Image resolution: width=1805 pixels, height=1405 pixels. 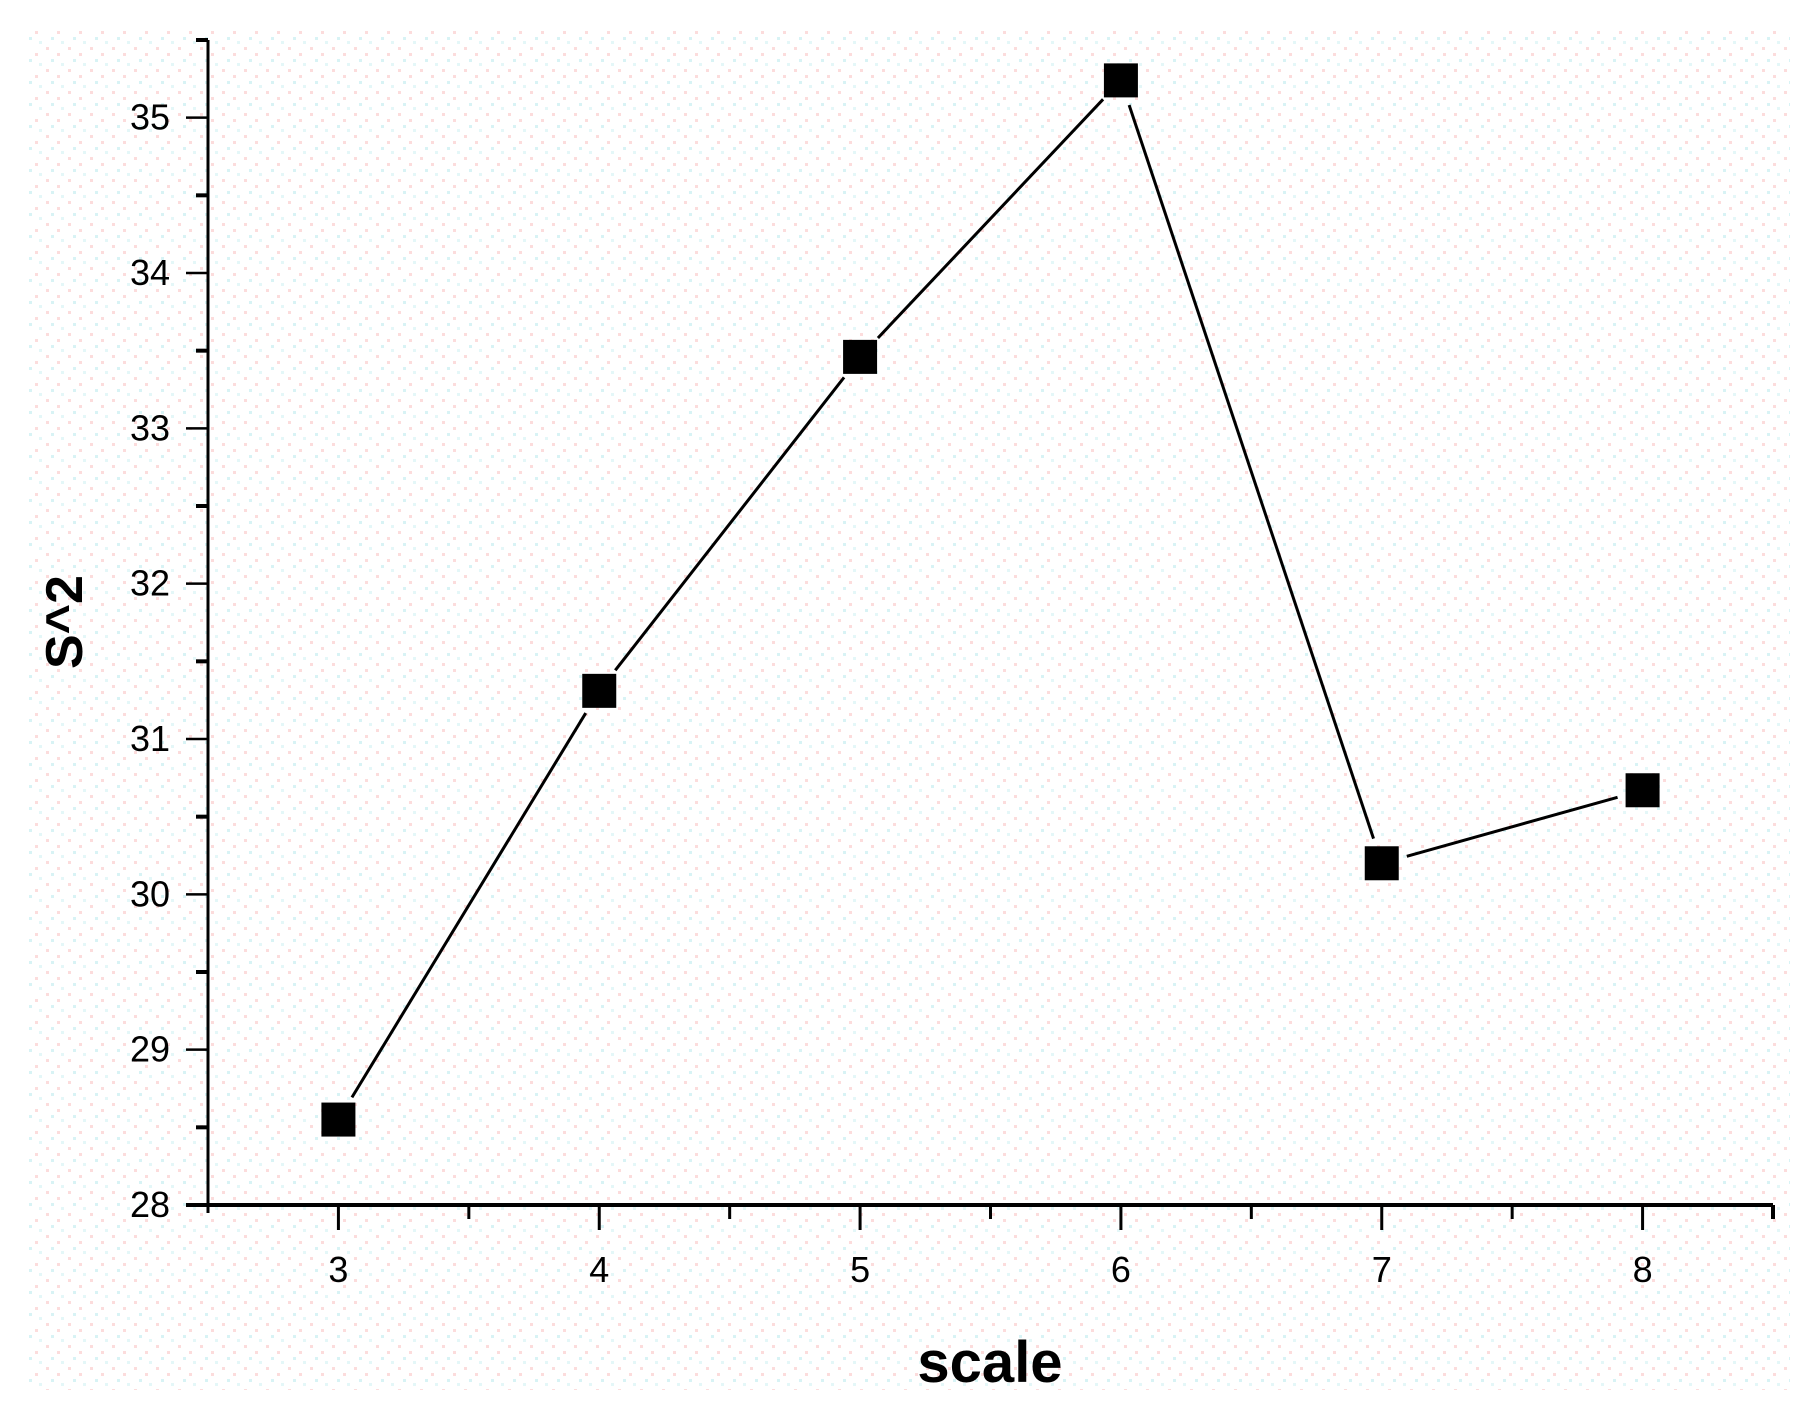 I want to click on x-tick-label: 8, so click(x=1643, y=1269).